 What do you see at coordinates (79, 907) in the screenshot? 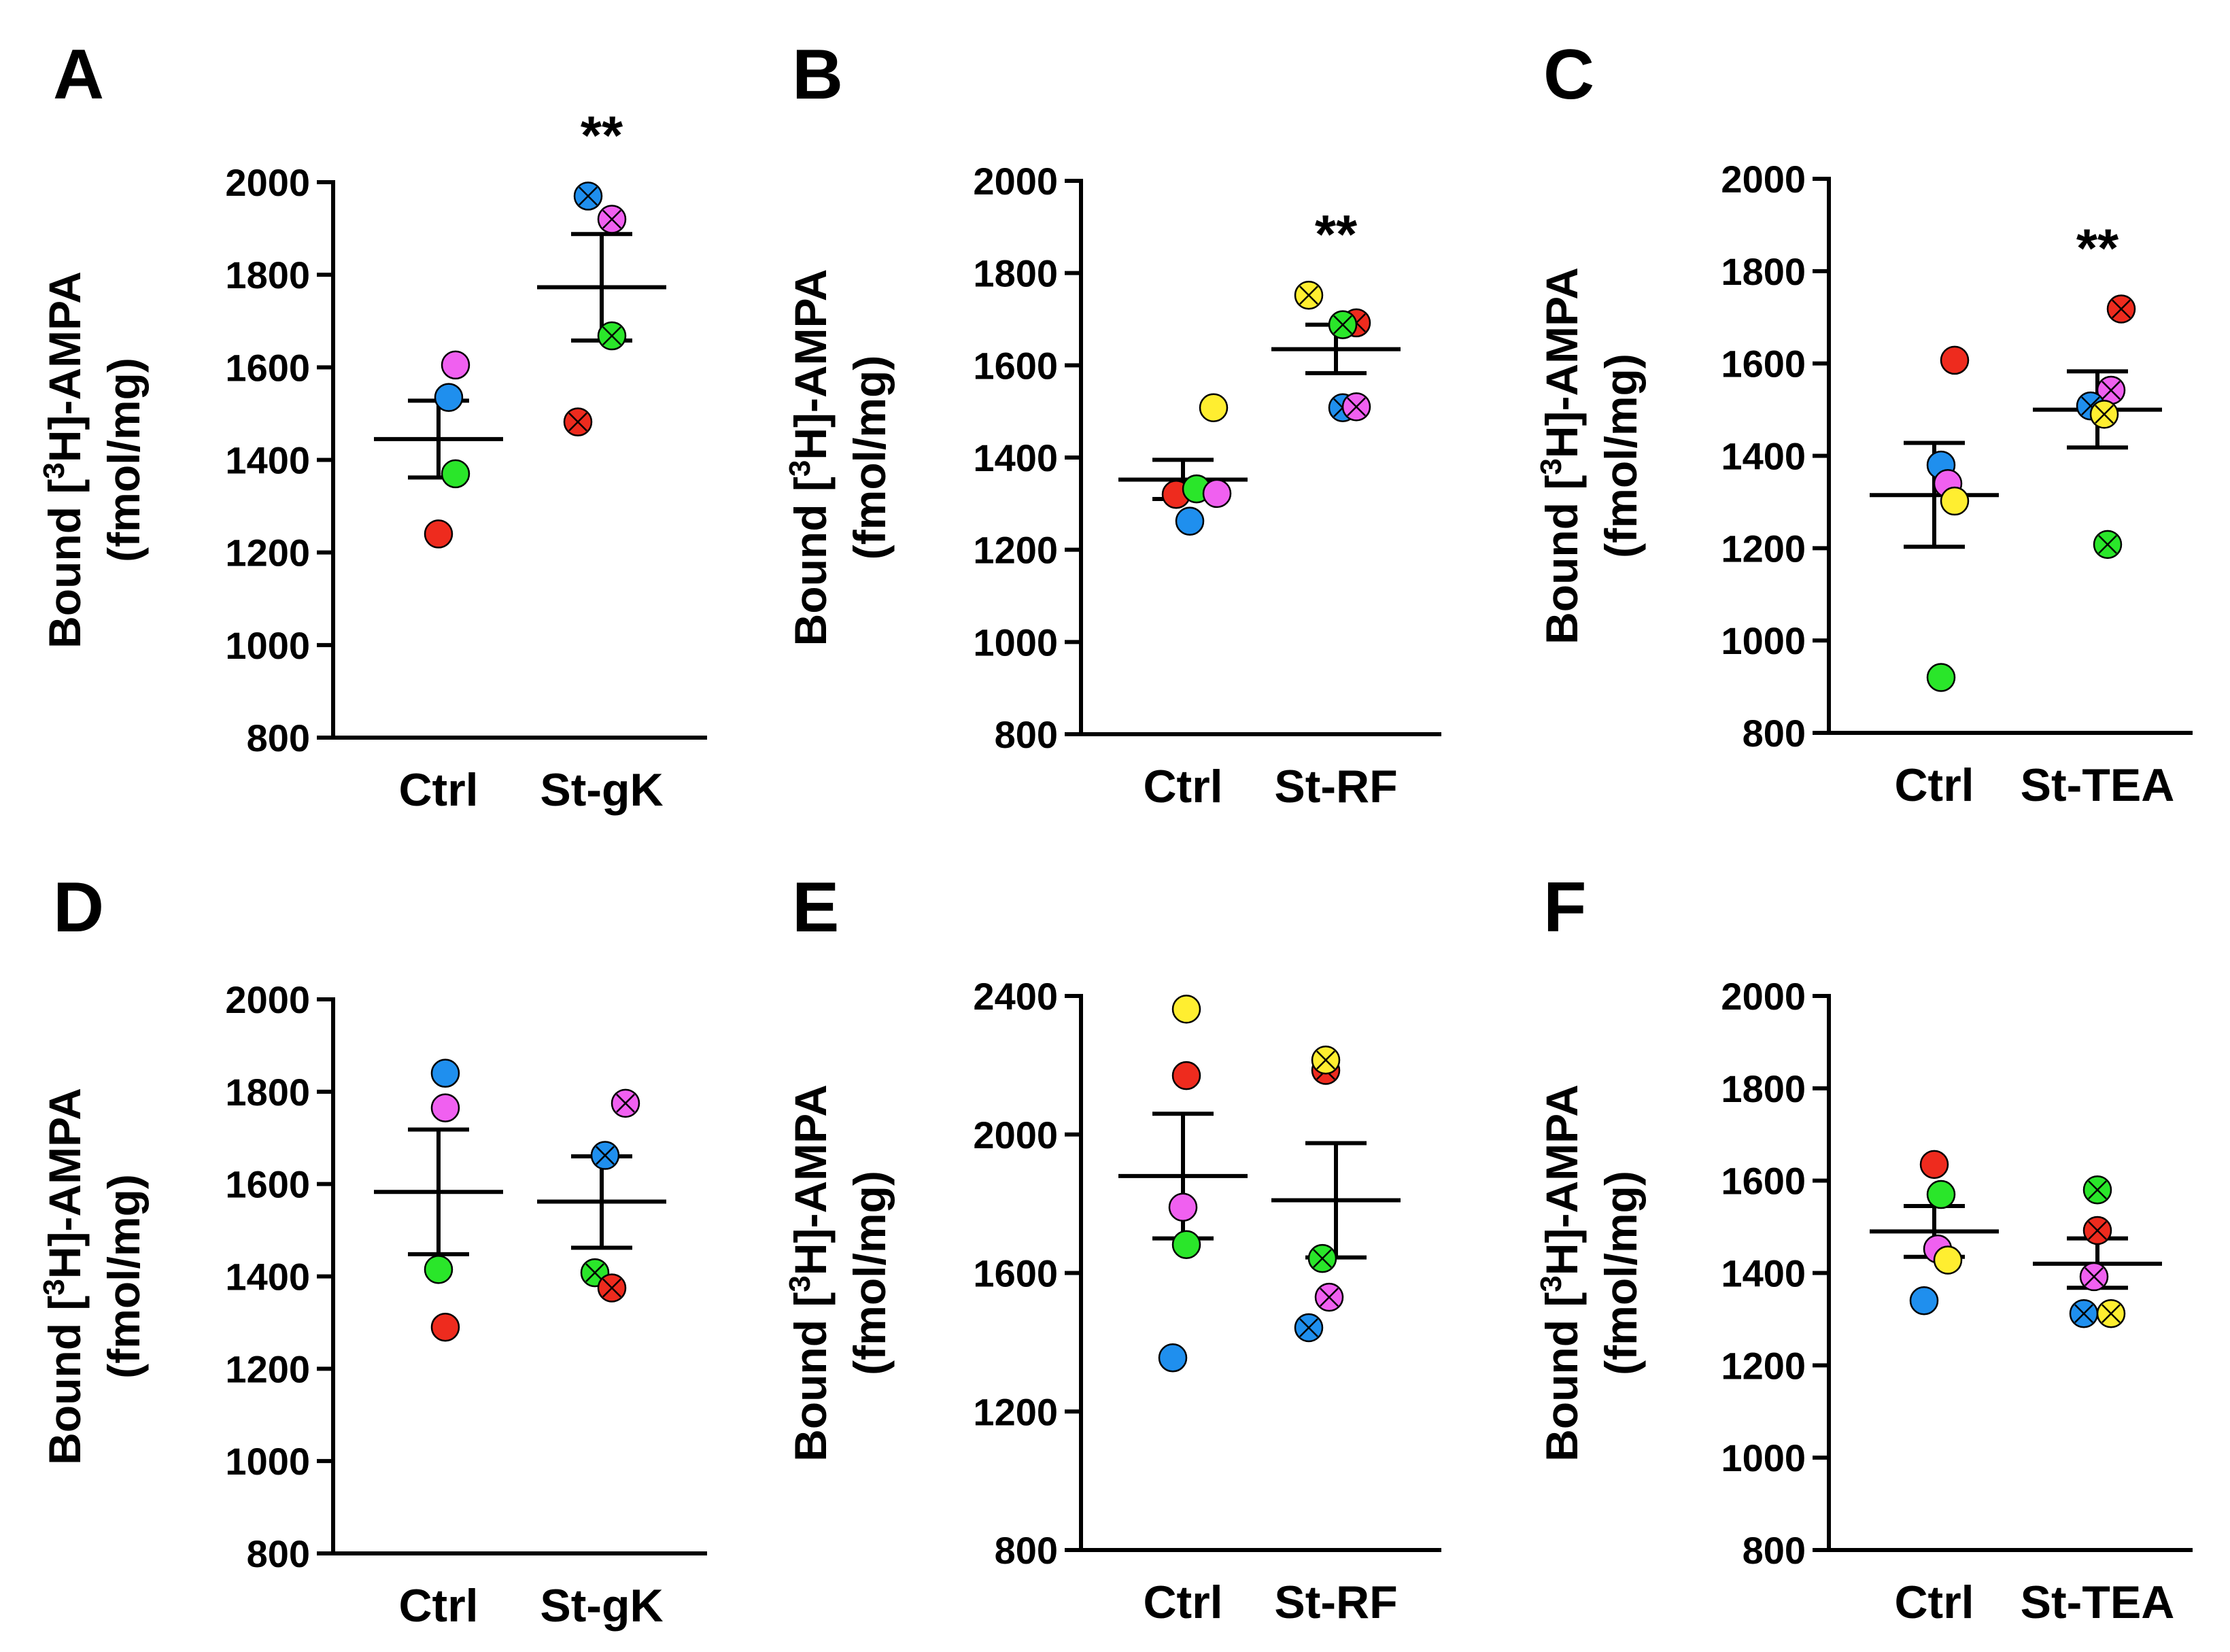
I see `panel-letter: D` at bounding box center [79, 907].